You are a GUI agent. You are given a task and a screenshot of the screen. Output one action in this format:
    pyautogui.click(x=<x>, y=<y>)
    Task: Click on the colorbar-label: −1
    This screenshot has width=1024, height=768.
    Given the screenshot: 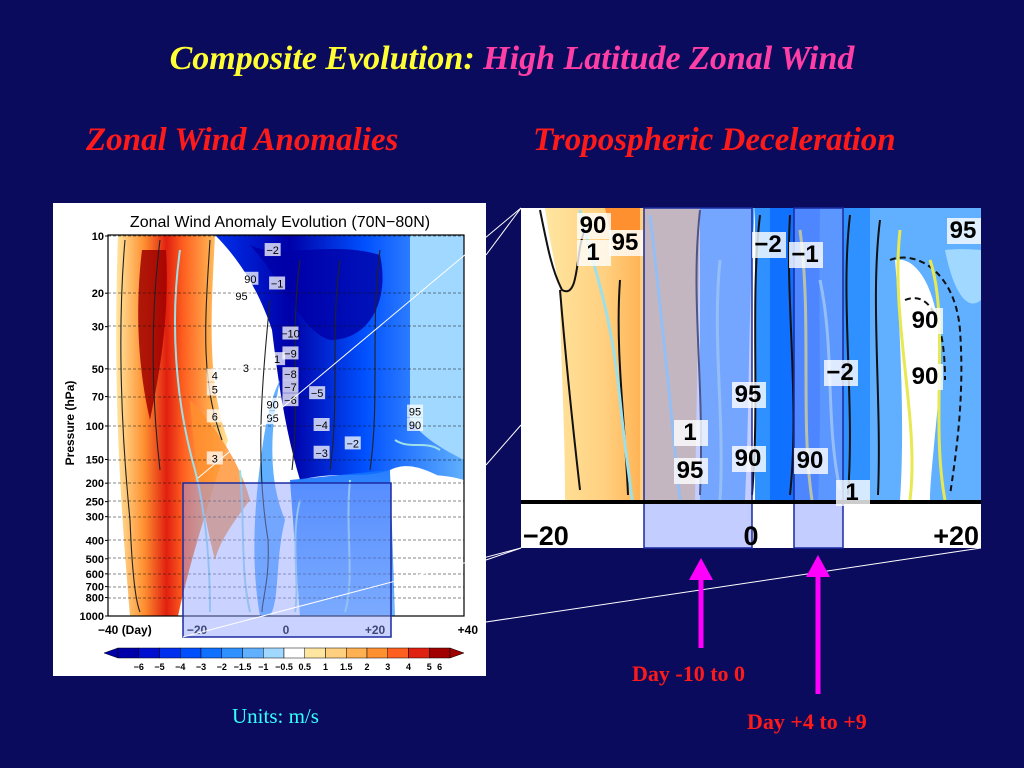 What is the action you would take?
    pyautogui.click(x=263, y=667)
    